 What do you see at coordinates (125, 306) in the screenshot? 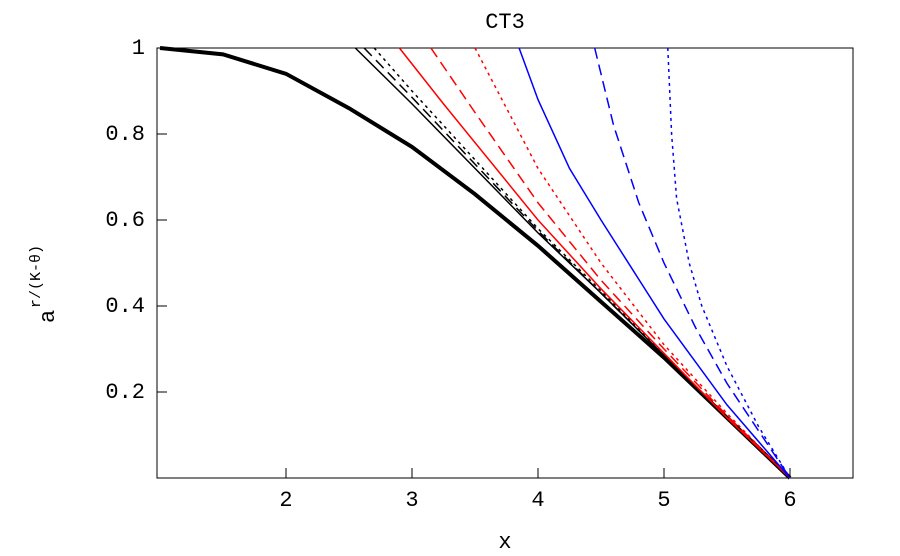
I see `y-tick-label: 0.4` at bounding box center [125, 306].